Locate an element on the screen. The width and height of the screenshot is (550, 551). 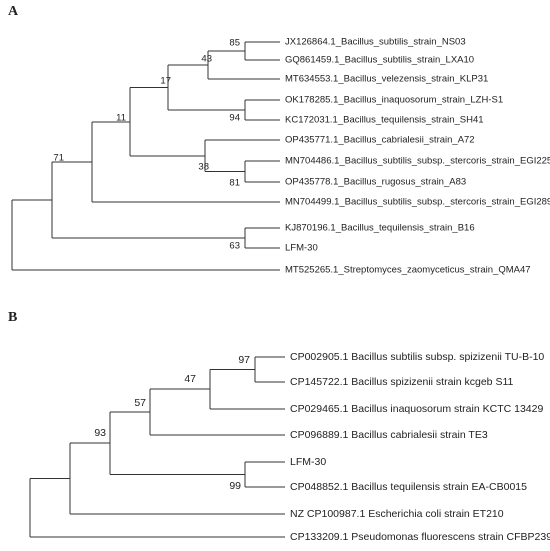
bootstrap-value: 85 is located at coordinates (234, 43).